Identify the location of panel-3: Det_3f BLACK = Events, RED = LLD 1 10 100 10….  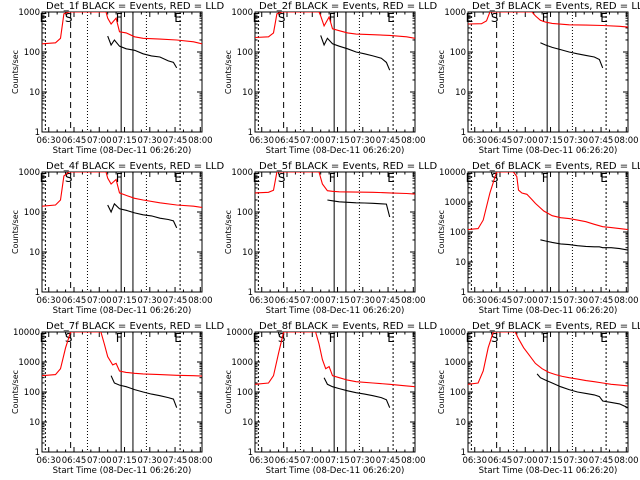
(538, 78).